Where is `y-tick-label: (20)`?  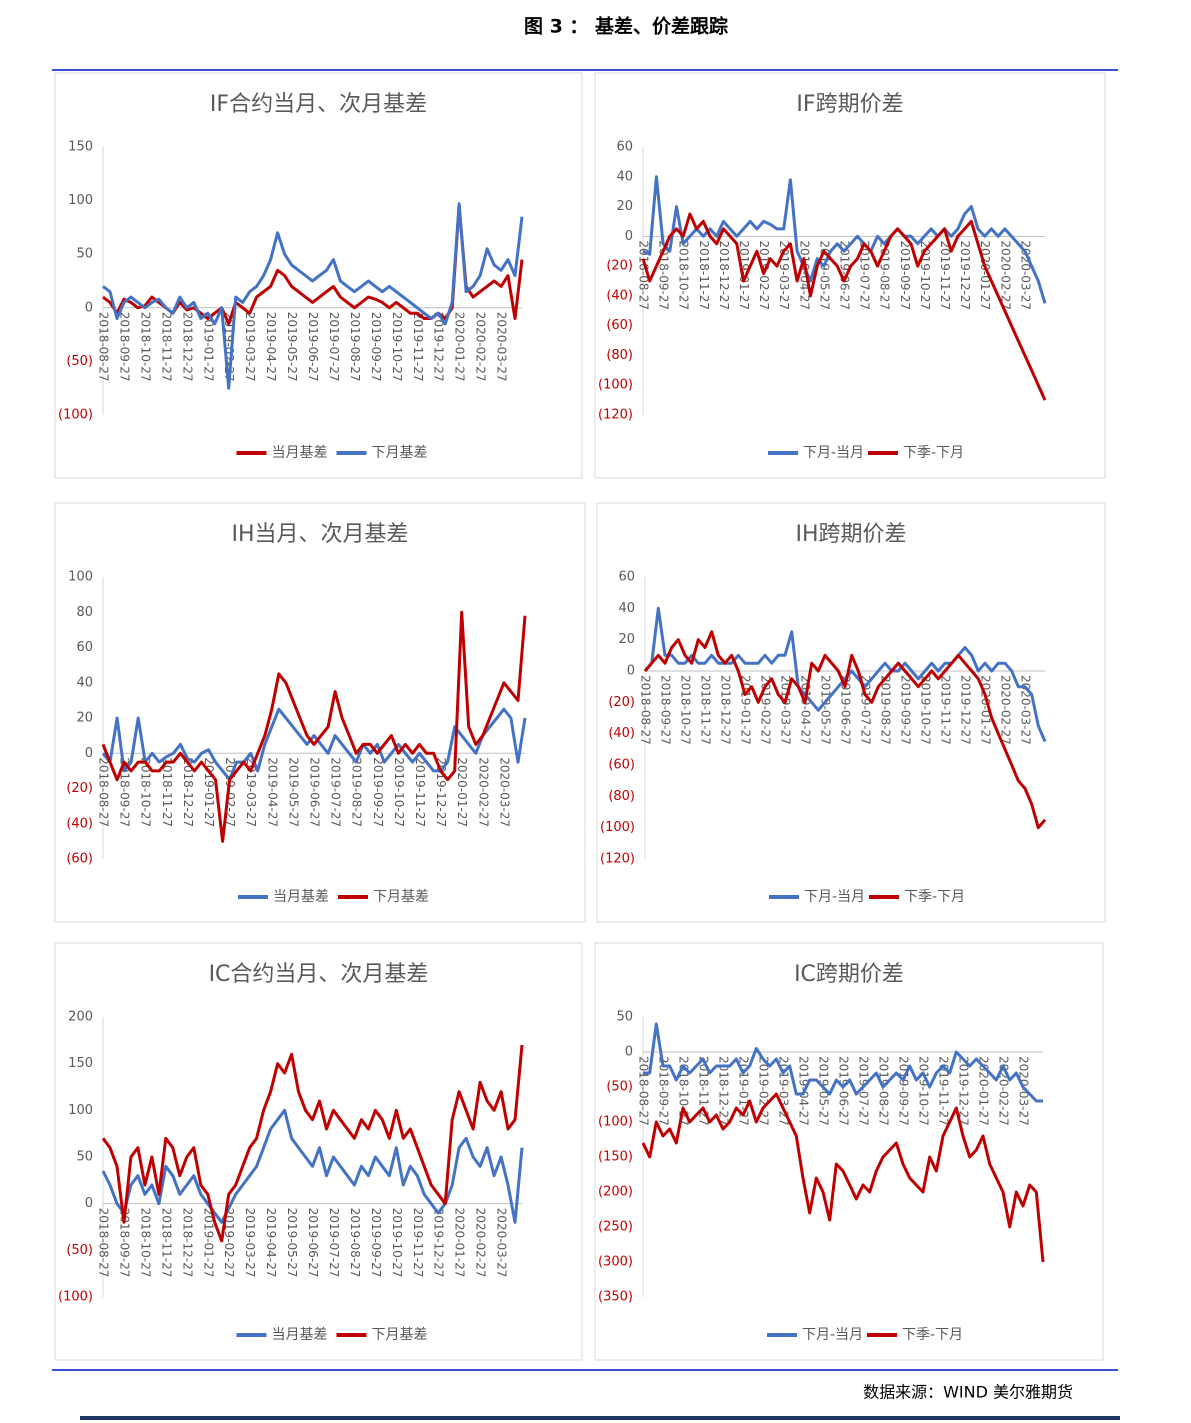 y-tick-label: (20) is located at coordinates (621, 702).